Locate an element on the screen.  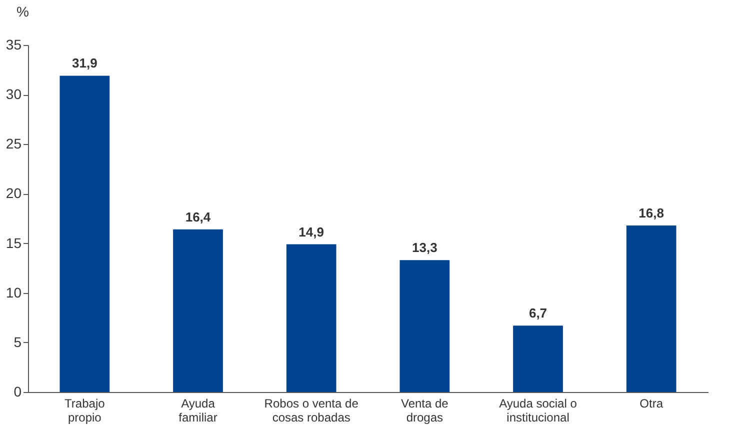
data-label: 13,3 is located at coordinates (425, 248).